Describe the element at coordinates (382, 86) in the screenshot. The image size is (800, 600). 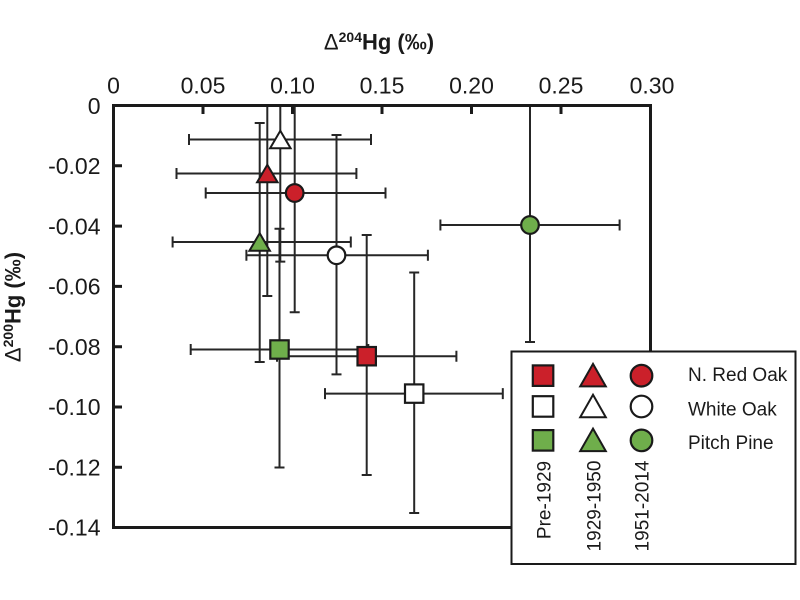
I see `svg-text: 0.15` at that location.